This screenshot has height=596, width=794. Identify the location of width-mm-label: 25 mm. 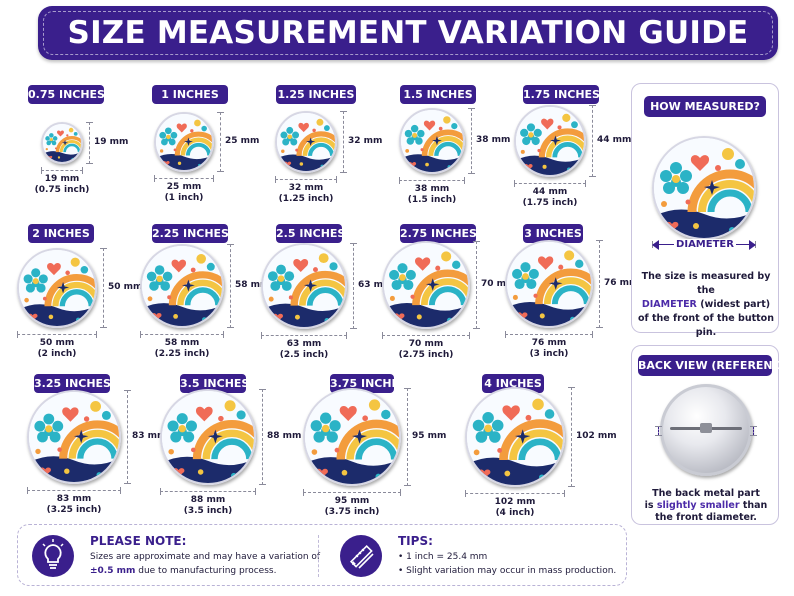
(184, 187).